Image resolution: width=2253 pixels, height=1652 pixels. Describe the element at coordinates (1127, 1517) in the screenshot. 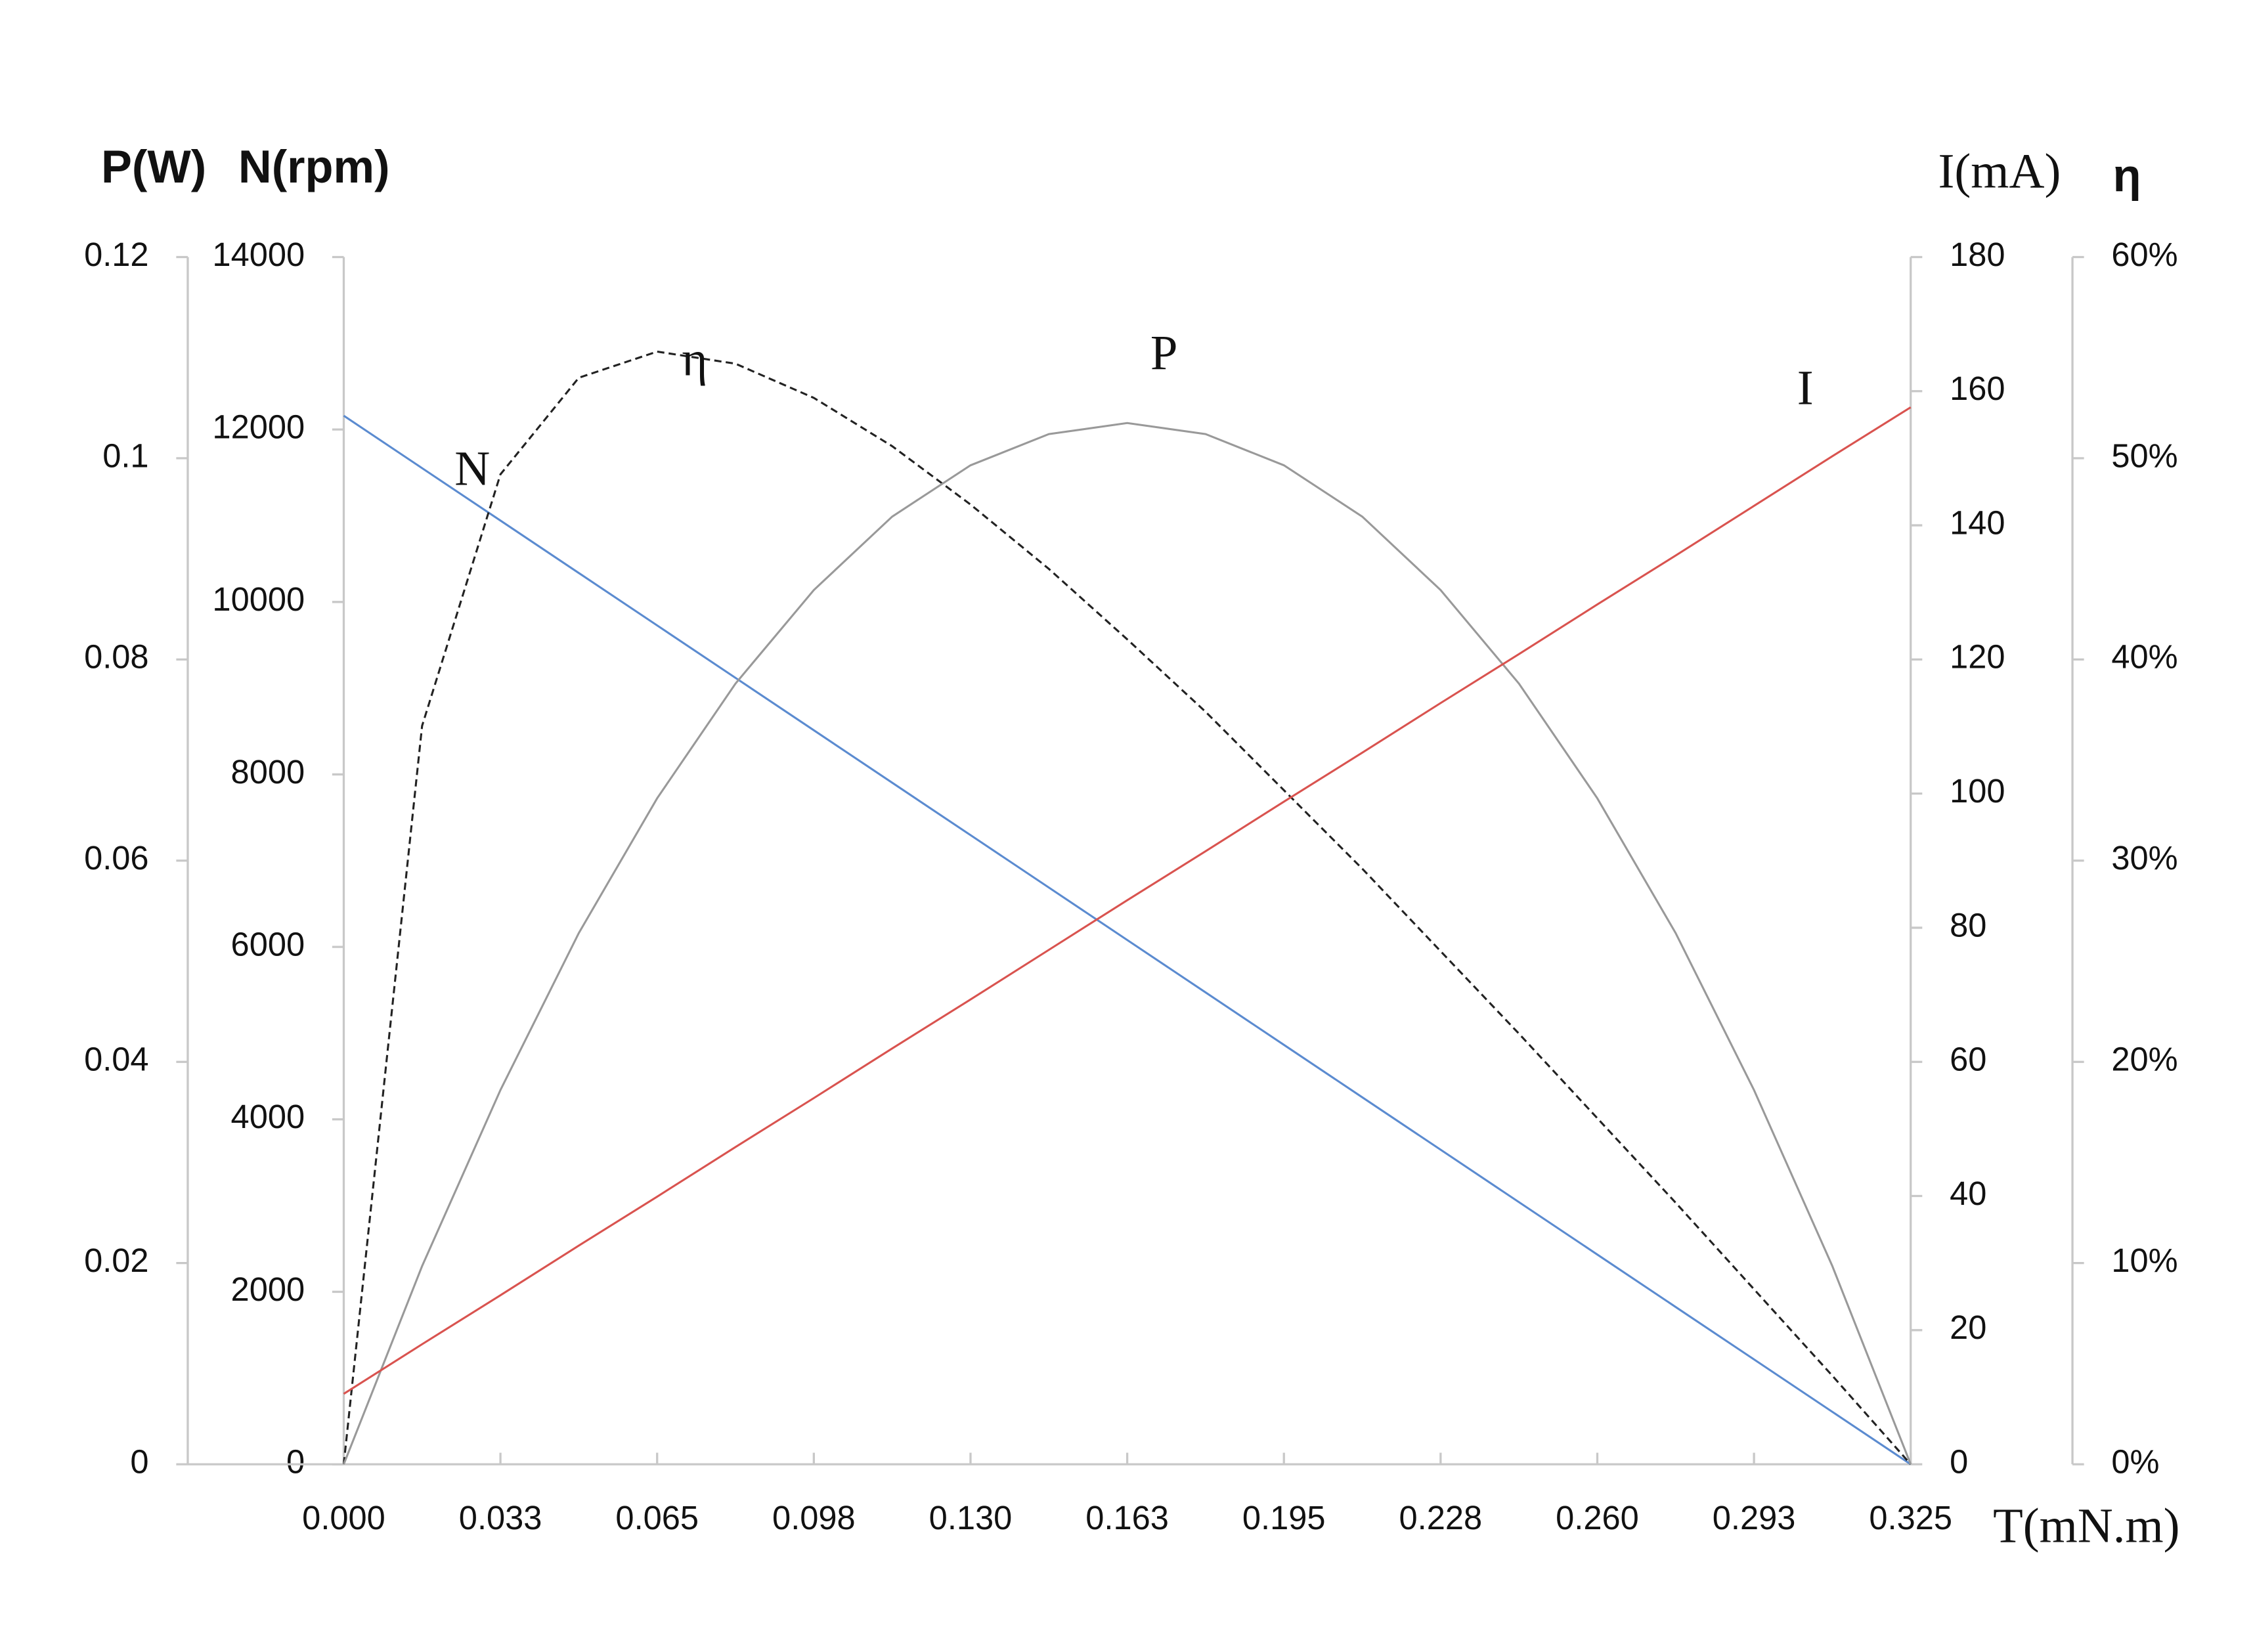

I see `x-tick-label: 0.163` at that location.